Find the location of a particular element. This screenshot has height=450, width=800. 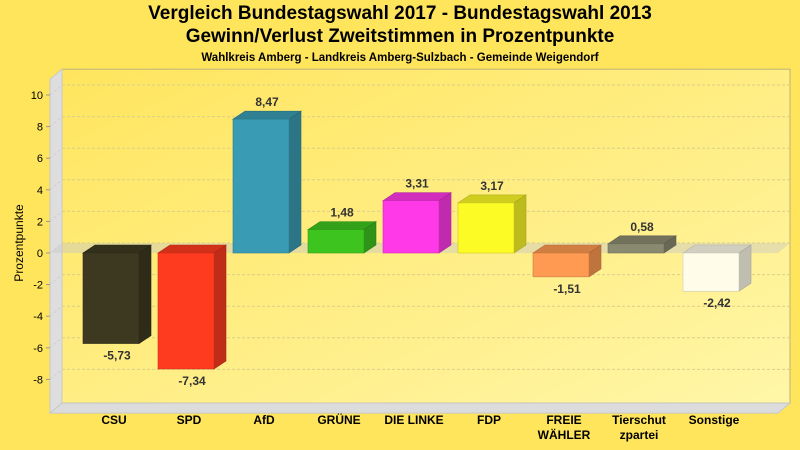

category-label: Tierschut is located at coordinates (639, 420).